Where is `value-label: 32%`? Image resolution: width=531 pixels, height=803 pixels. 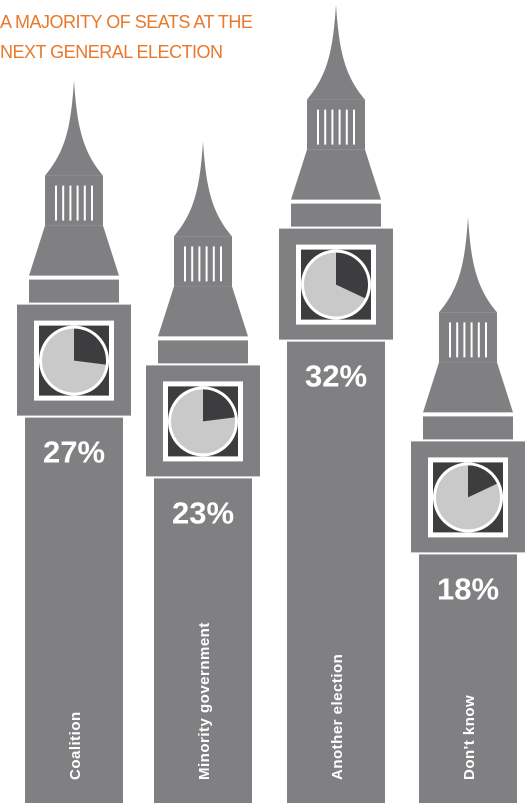
value-label: 32% is located at coordinates (336, 376).